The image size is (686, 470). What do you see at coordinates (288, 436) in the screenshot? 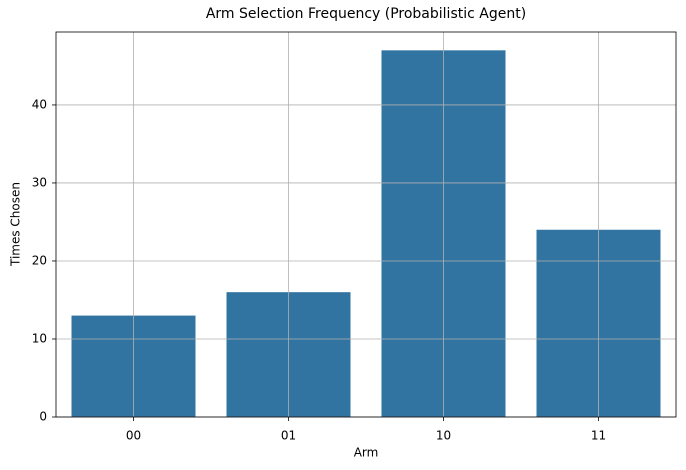
I see `x-tick-label: 01` at bounding box center [288, 436].